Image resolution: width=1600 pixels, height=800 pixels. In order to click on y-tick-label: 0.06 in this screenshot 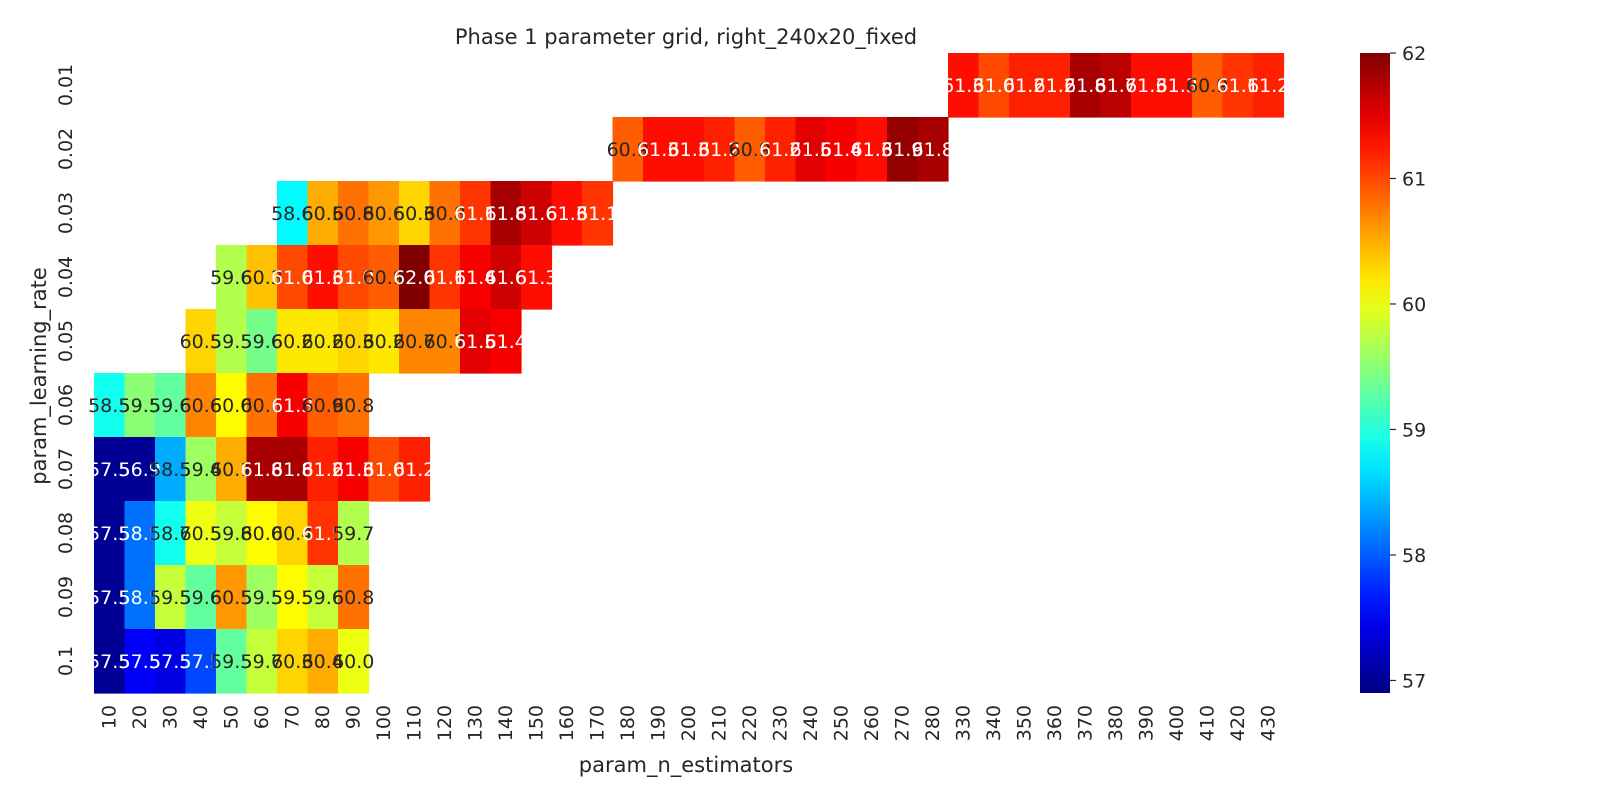, I will do `click(66, 405)`.